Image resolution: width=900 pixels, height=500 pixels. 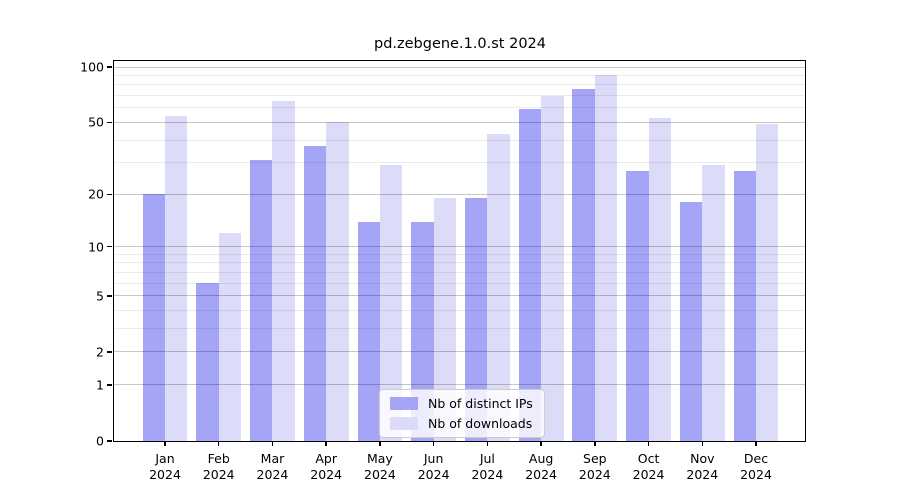 I want to click on y-tick-label-20: 20, so click(x=96, y=194).